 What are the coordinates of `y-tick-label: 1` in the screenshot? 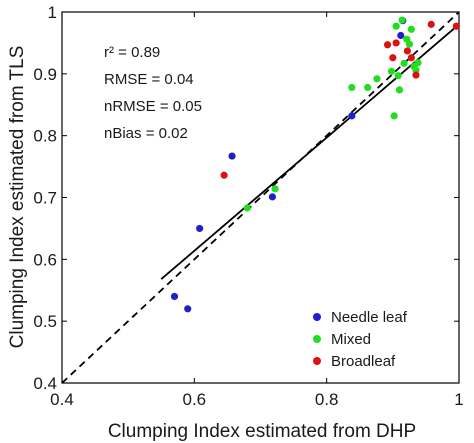 It's located at (52, 12).